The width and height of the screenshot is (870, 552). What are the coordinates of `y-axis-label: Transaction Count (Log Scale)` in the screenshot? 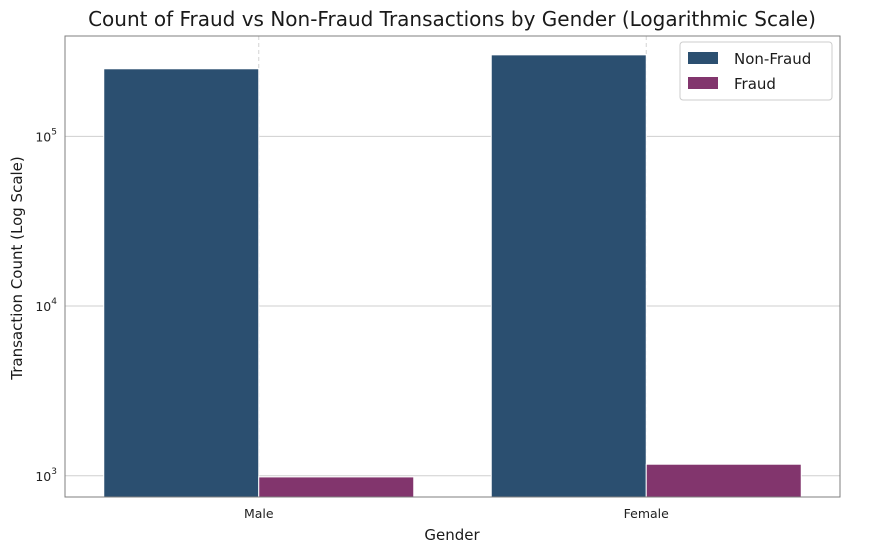 It's located at (17, 268).